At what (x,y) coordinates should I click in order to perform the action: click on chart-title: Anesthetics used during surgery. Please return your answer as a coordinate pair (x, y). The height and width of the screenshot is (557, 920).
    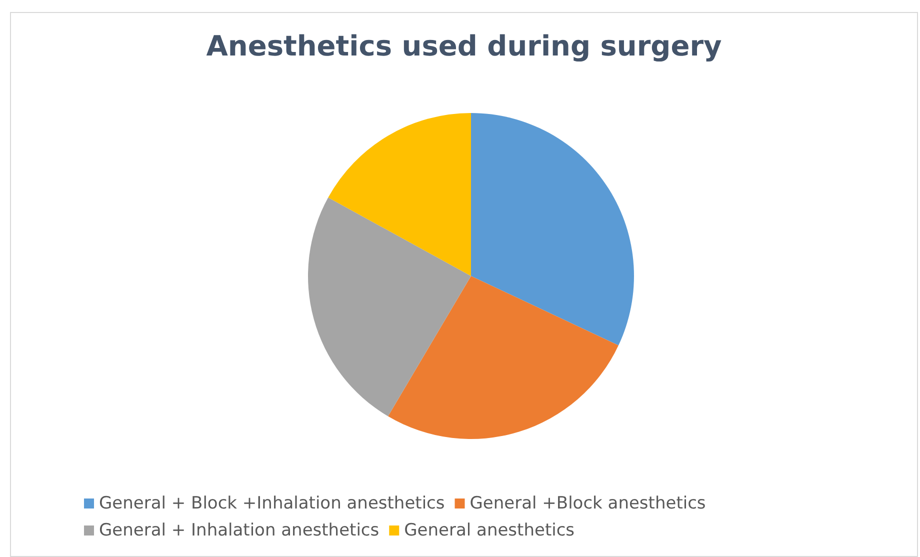
    Looking at the image, I should click on (464, 46).